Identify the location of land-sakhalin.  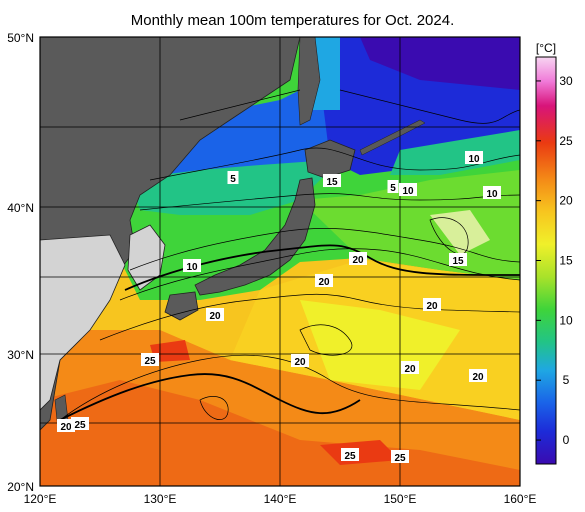
(309, 81).